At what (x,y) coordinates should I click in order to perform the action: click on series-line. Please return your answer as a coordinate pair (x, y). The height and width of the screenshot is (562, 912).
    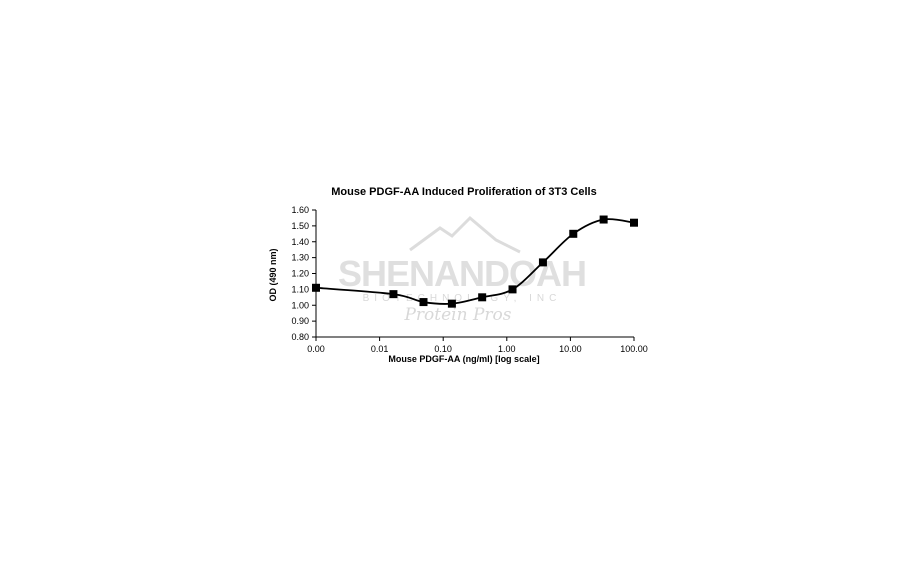
    Looking at the image, I should click on (475, 261).